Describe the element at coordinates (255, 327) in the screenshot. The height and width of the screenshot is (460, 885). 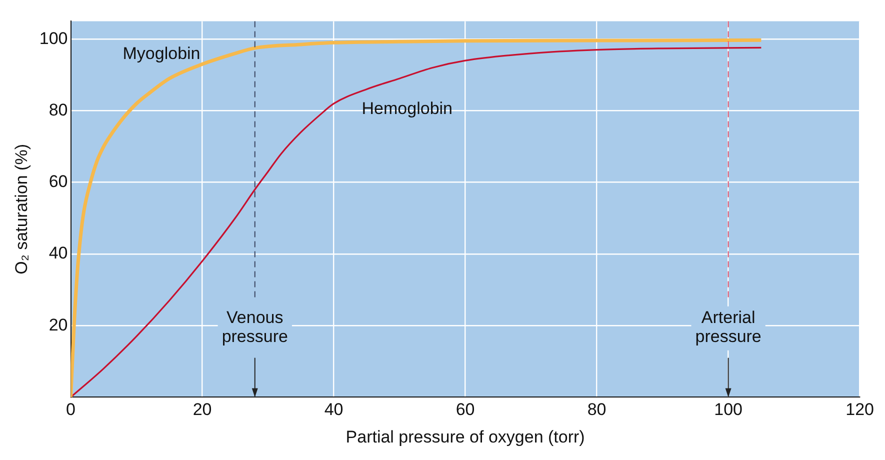
I see `ref-line-label: Venous pressure` at that location.